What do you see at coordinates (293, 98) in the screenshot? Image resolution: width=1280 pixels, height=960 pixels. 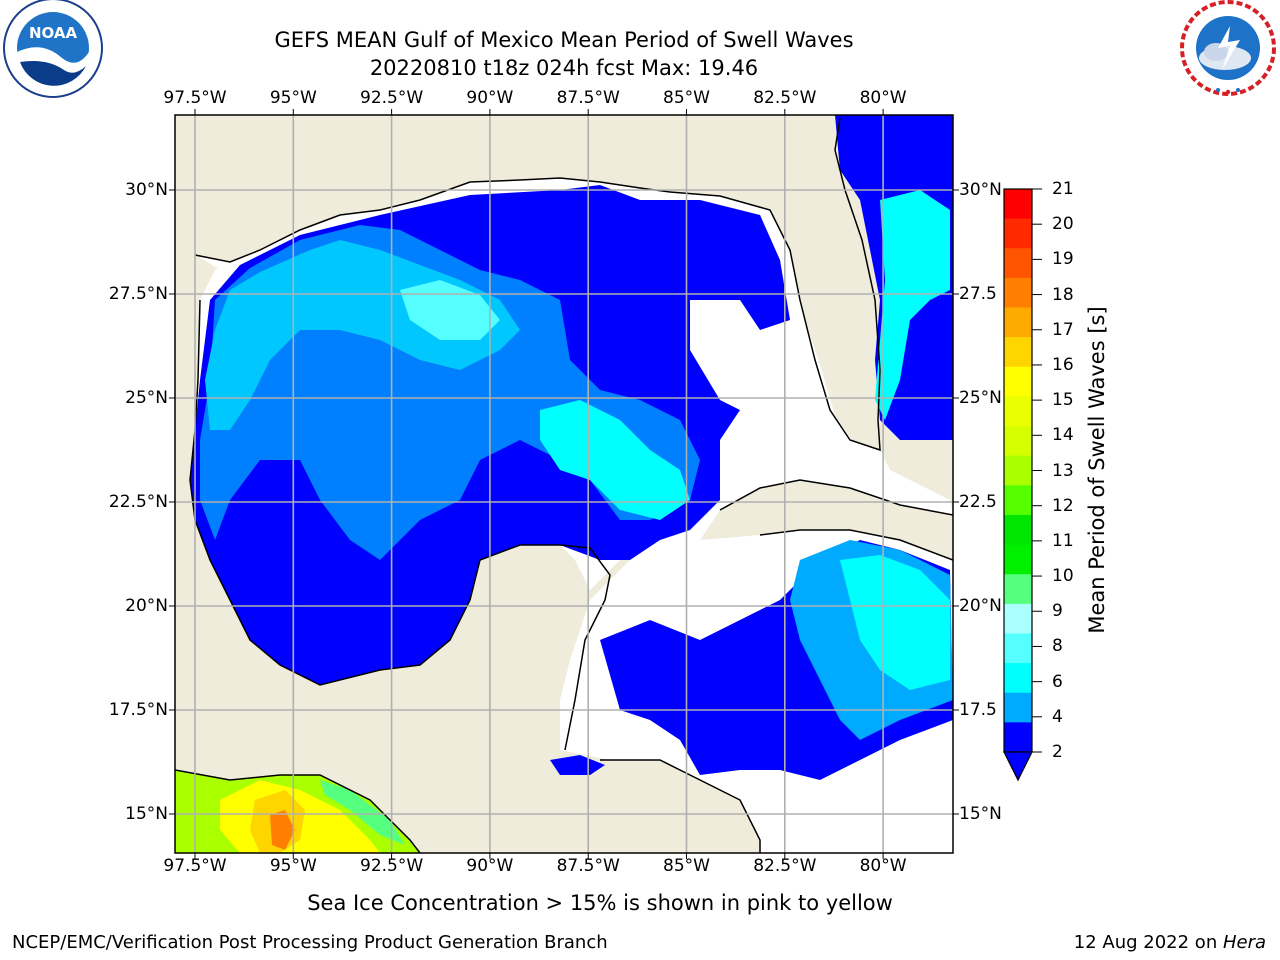 I see `lon-tick-label-top: 95°W` at bounding box center [293, 98].